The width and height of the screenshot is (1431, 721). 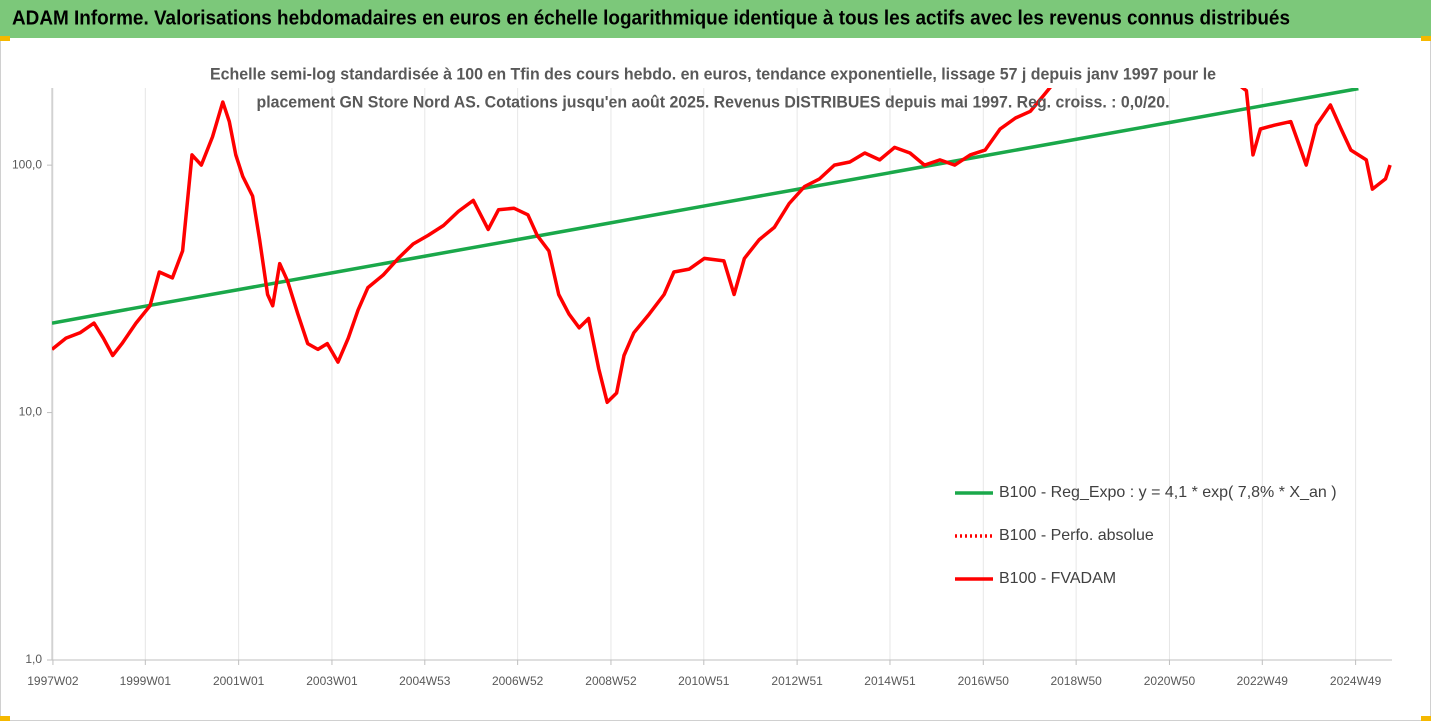 What do you see at coordinates (1356, 681) in the screenshot?
I see `x-tick-label: 2024W49` at bounding box center [1356, 681].